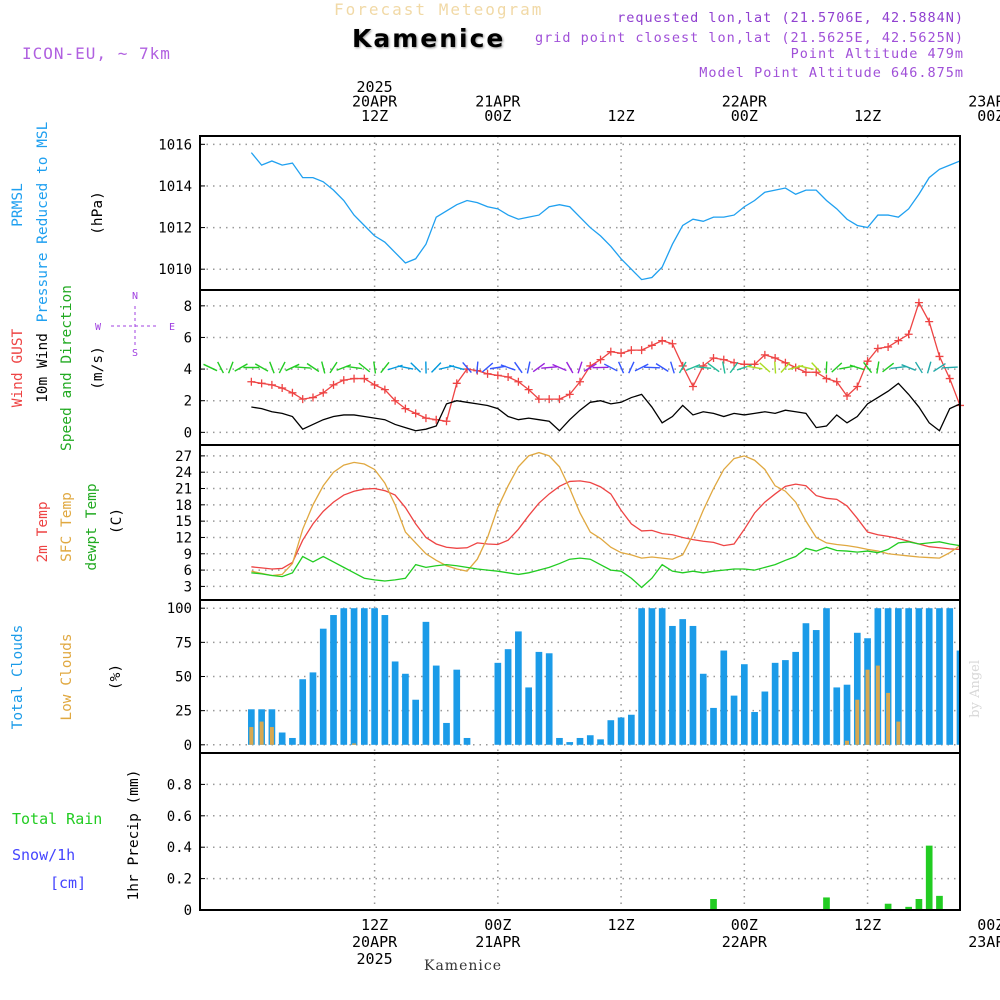  What do you see at coordinates (175, 229) in the screenshot?
I see `ytick-label: 1012` at bounding box center [175, 229].